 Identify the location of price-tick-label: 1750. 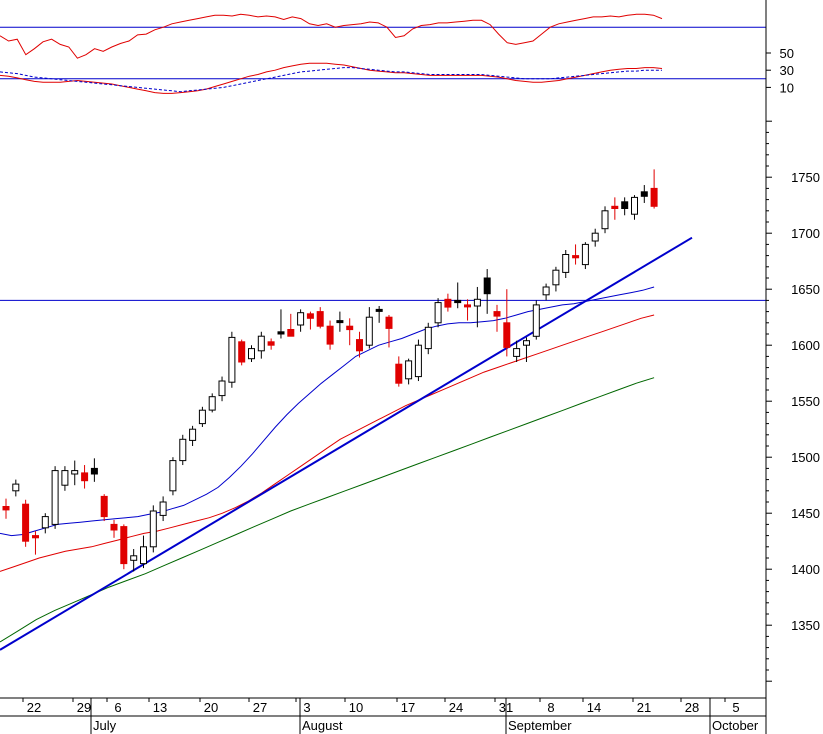
(805, 177).